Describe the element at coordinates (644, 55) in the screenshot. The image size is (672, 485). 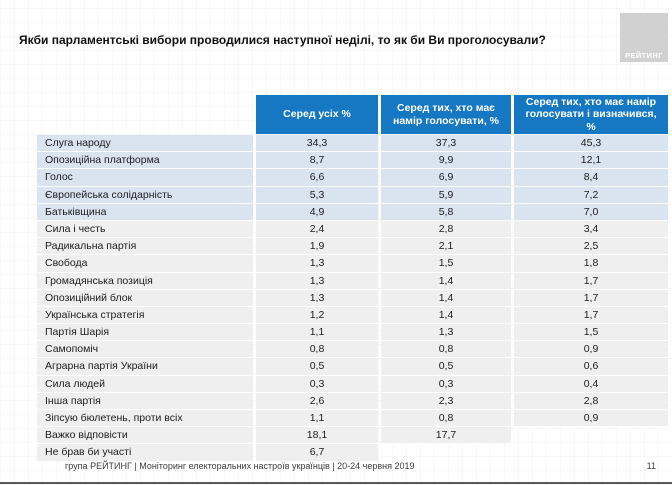
I see `rating-group-logo-label: РЕЙТИНГ` at that location.